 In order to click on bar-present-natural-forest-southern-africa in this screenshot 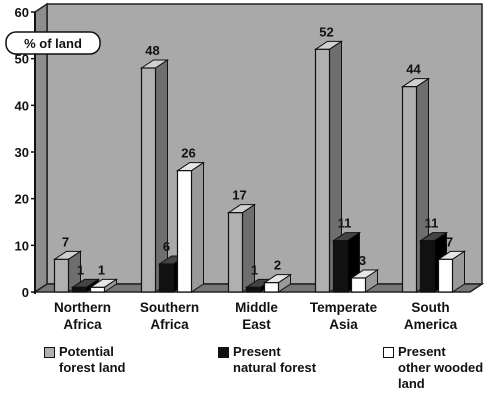, I will do `click(166, 278)`.